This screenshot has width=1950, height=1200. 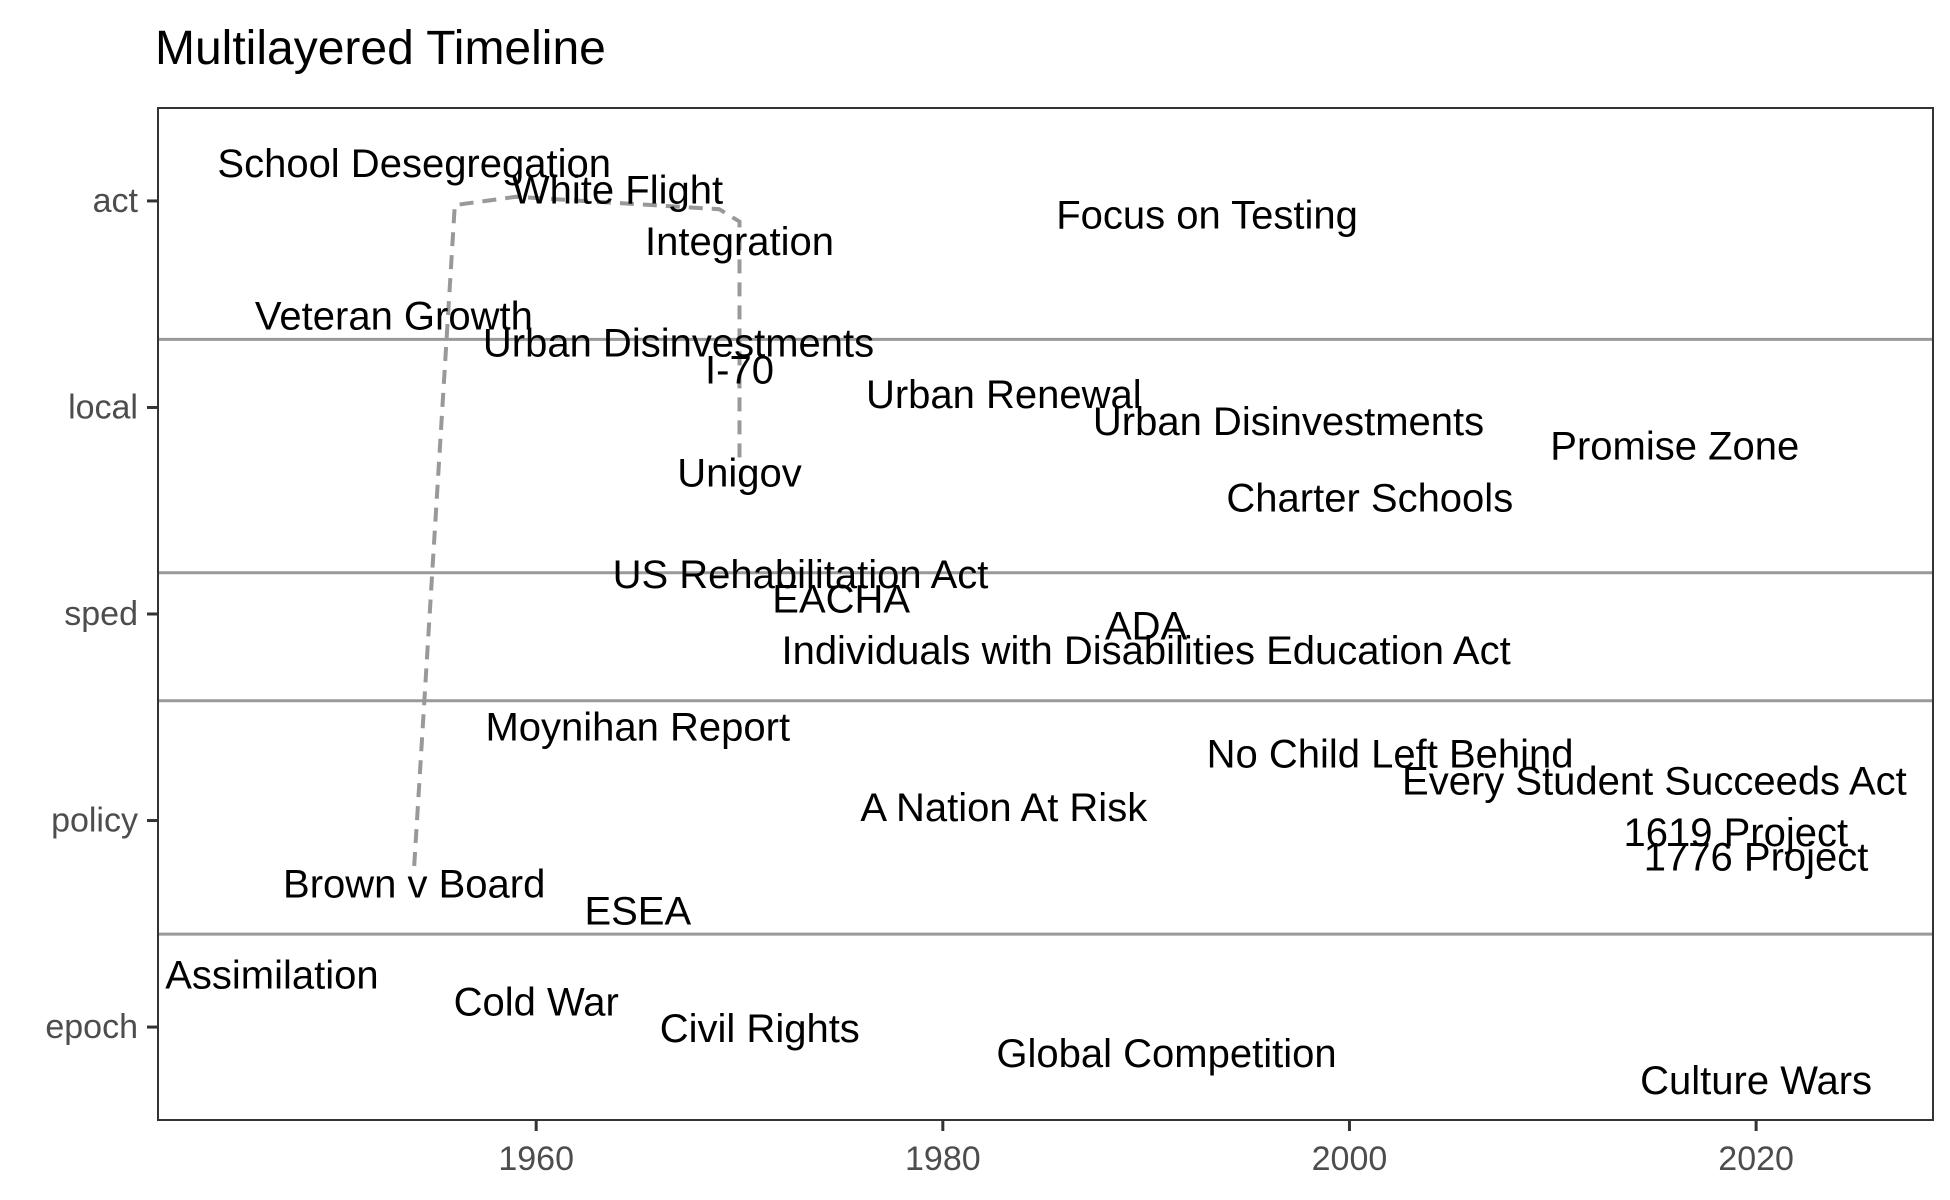 I want to click on event-label-4: Integration, so click(x=739, y=242).